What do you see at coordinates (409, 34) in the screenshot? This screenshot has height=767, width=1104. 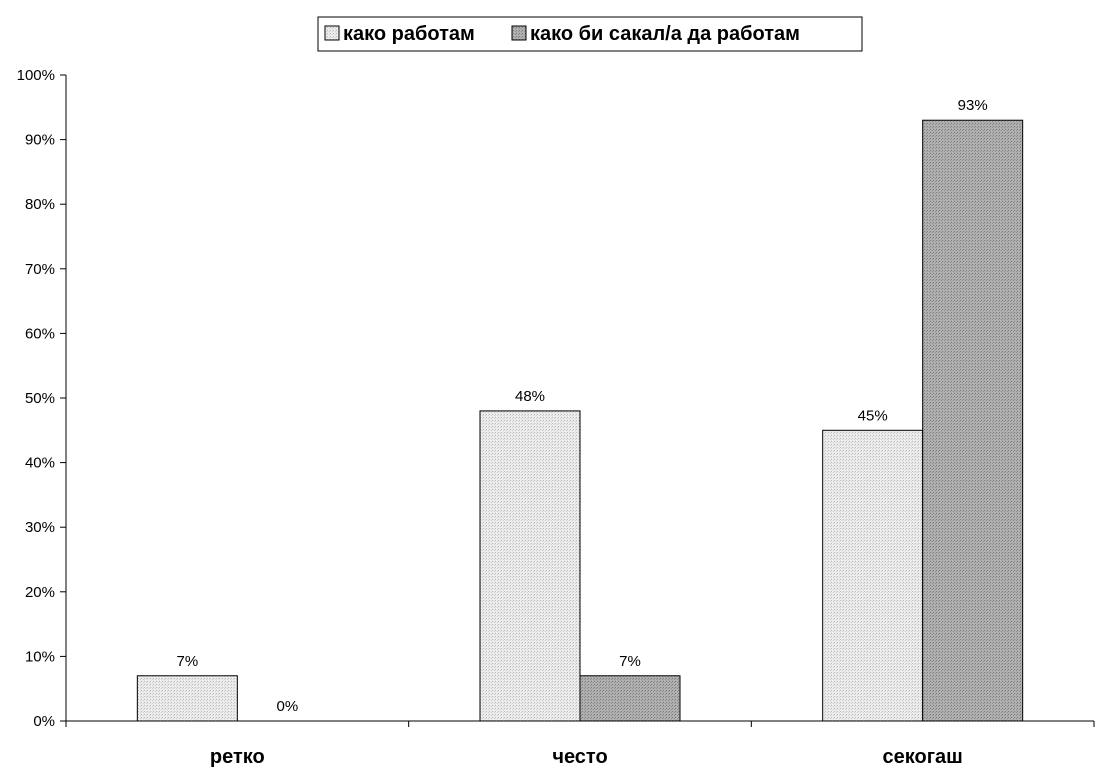 I see `legend-label-series-1: како работам` at bounding box center [409, 34].